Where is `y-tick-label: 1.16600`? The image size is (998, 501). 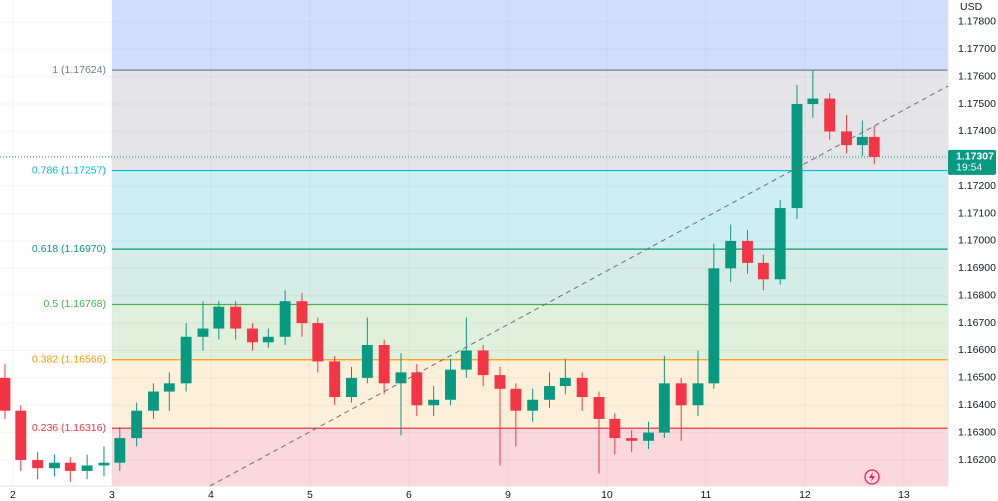 y-tick-label: 1.16600 is located at coordinates (977, 350).